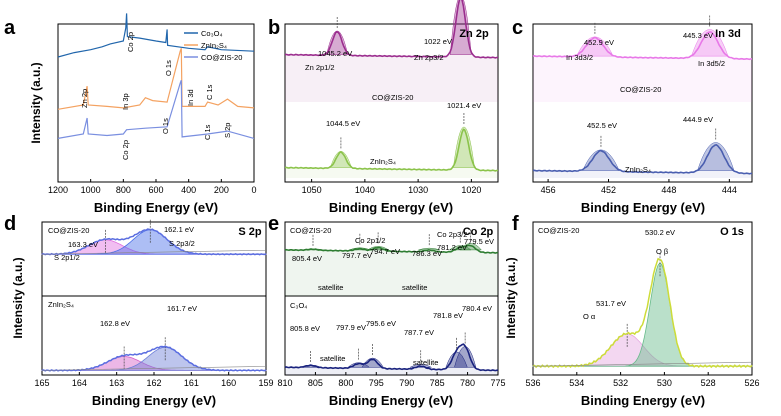 This screenshot has width=781, height=416. I want to click on x-tick-label-f-5: 526, so click(751, 383).